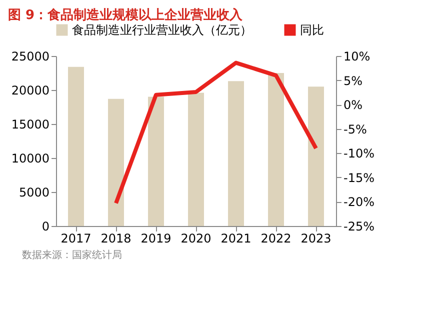 Image resolution: width=436 pixels, height=325 pixels. Describe the element at coordinates (359, 202) in the screenshot. I see `y2-tick-label: -20%` at that location.